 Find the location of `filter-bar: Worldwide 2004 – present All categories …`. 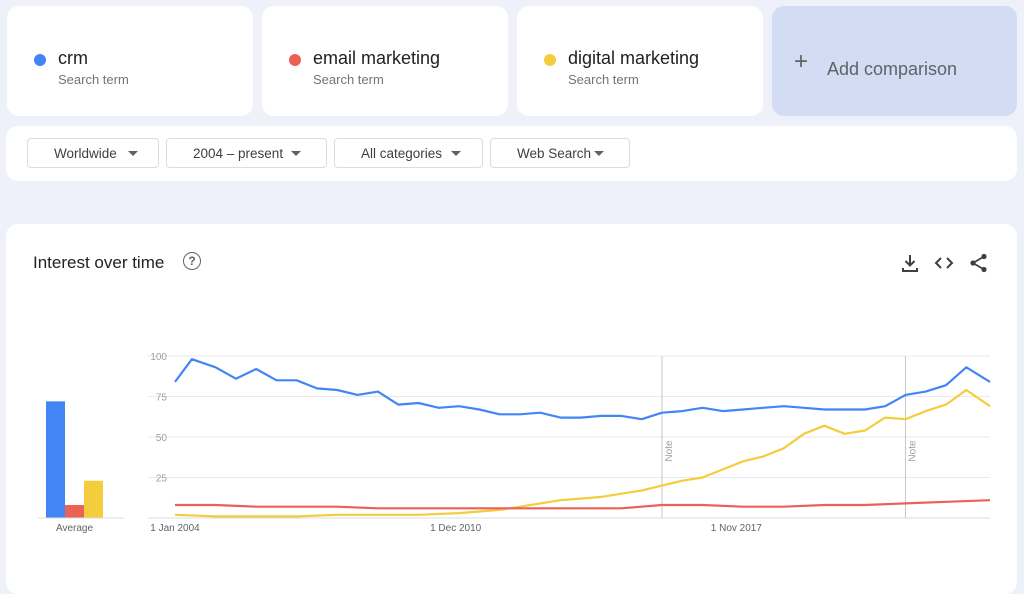

filter-bar: Worldwide 2004 – present All categories … is located at coordinates (511, 153).